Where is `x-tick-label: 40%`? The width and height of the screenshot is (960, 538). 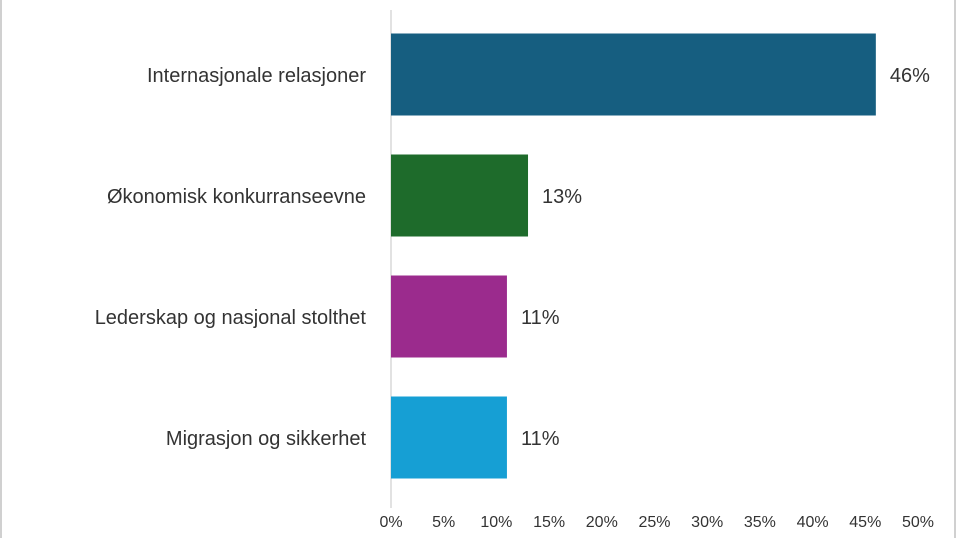 x-tick-label: 40% is located at coordinates (813, 522).